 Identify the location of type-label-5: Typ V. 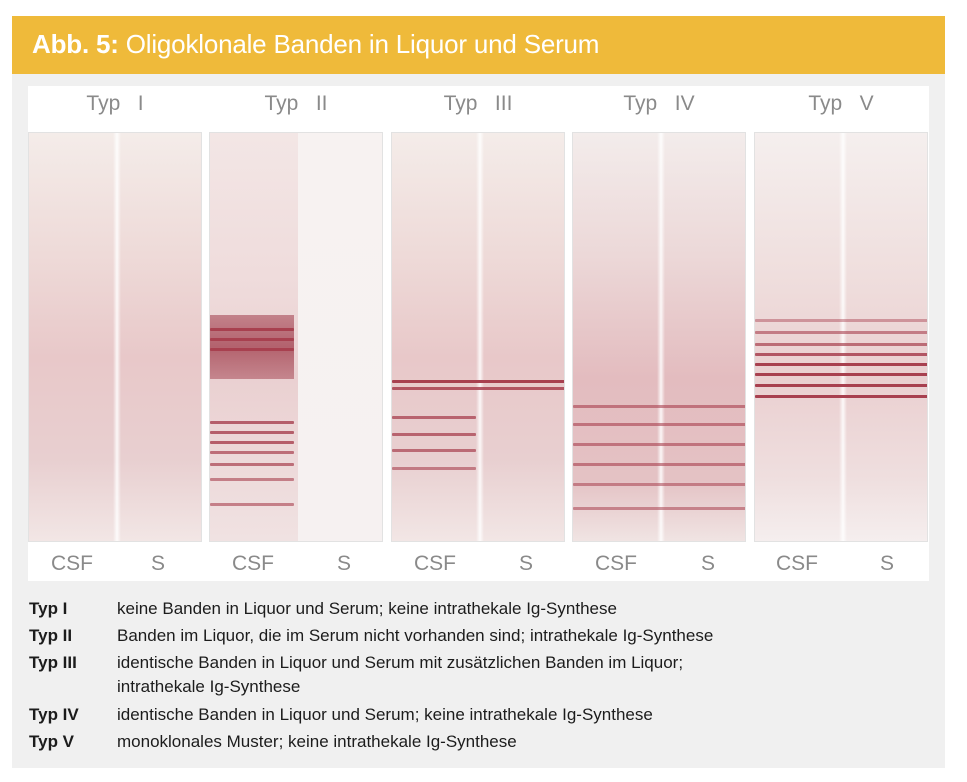
(841, 103).